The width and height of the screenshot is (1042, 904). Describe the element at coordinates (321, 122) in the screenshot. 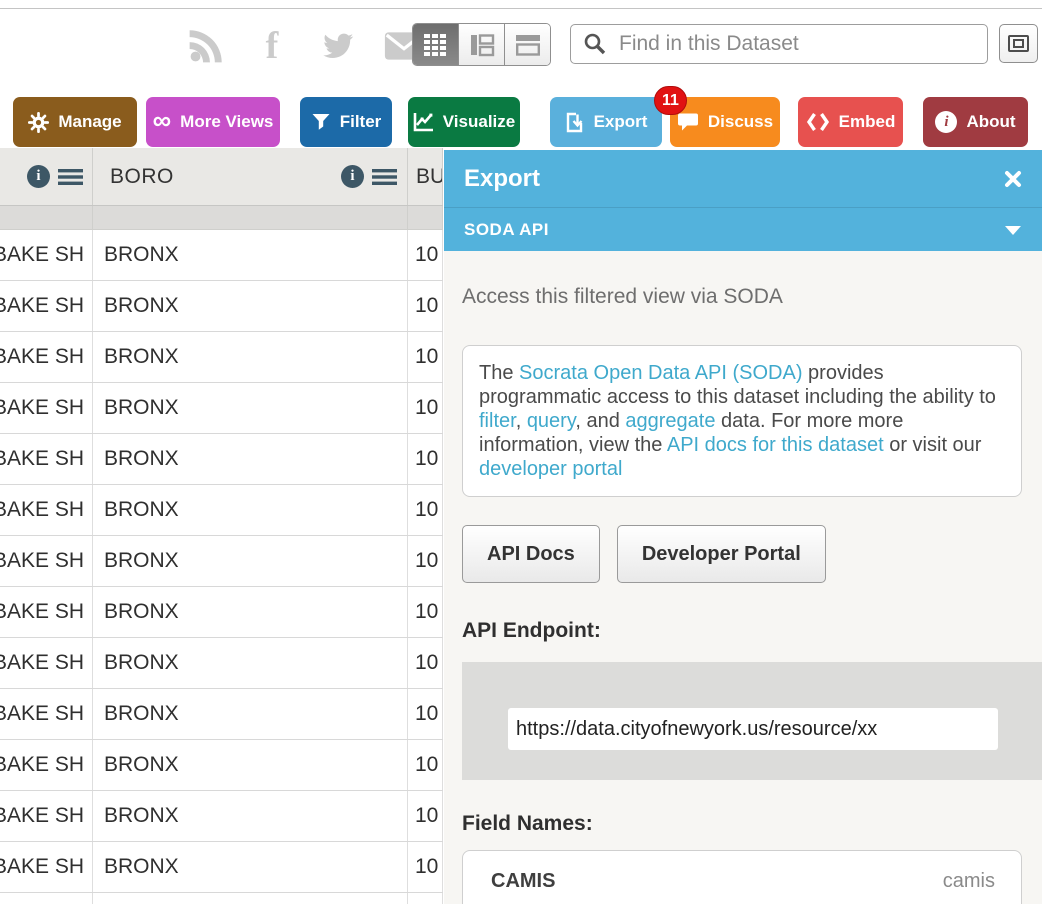

I see `funnel-icon` at that location.